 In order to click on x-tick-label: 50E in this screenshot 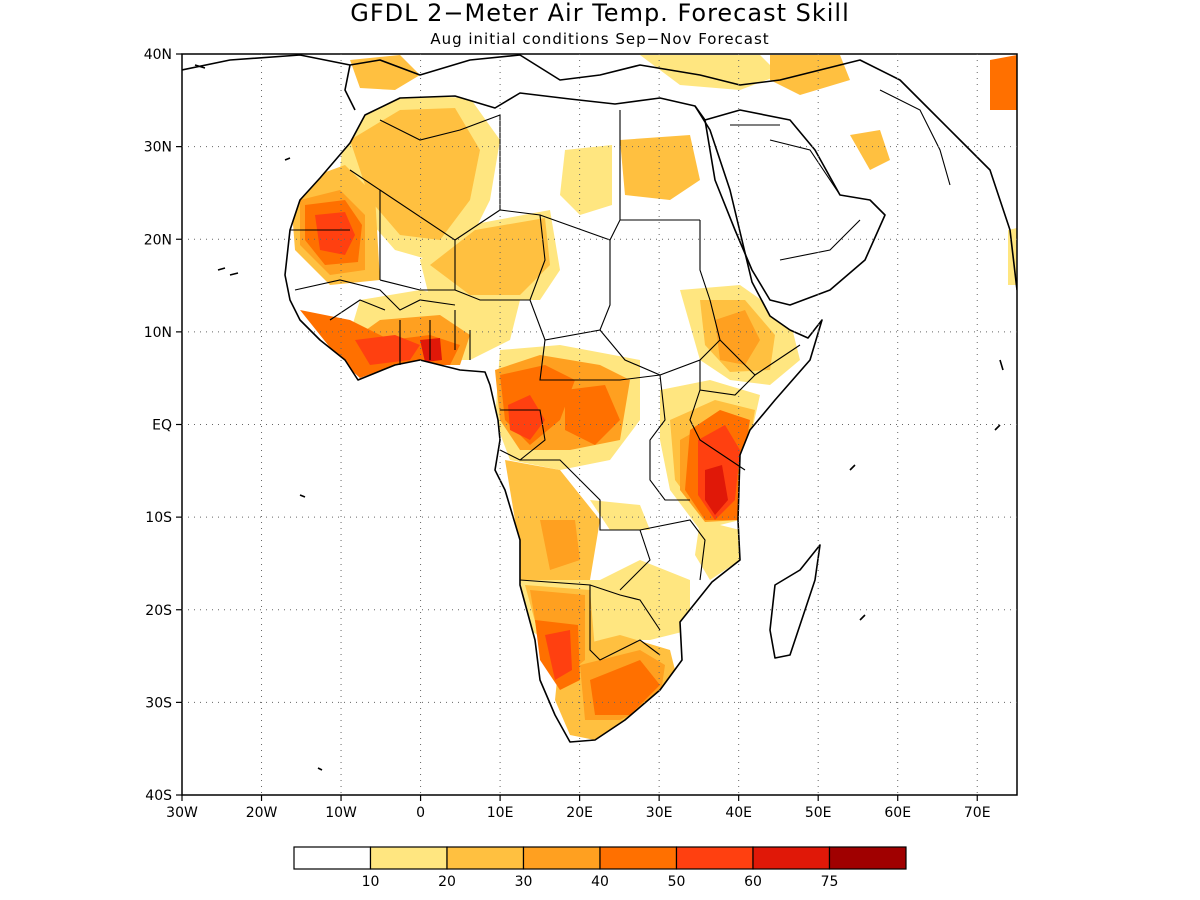, I will do `click(818, 813)`.